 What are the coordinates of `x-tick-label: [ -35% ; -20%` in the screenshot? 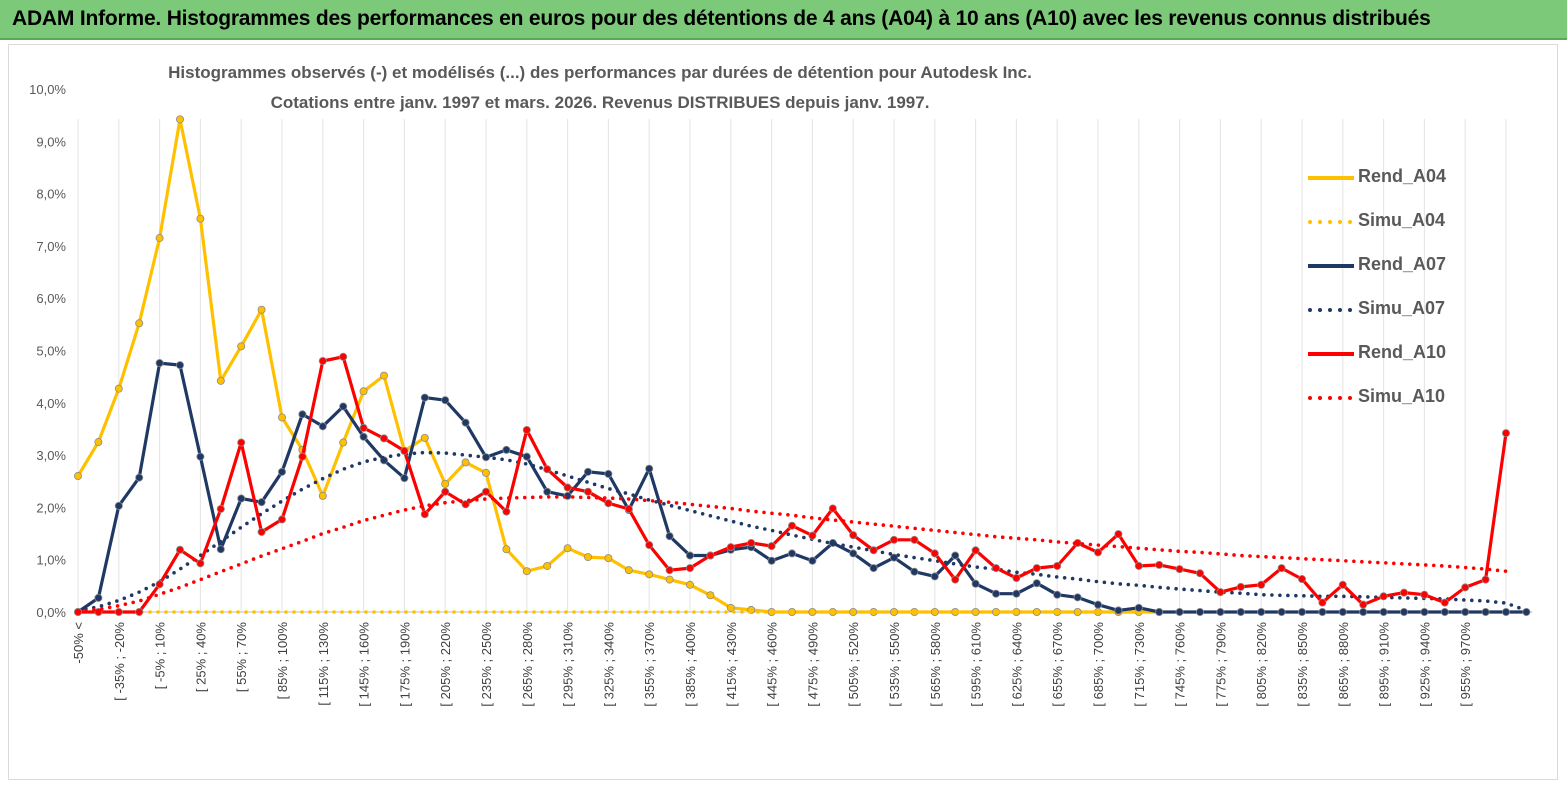 It's located at (119, 661).